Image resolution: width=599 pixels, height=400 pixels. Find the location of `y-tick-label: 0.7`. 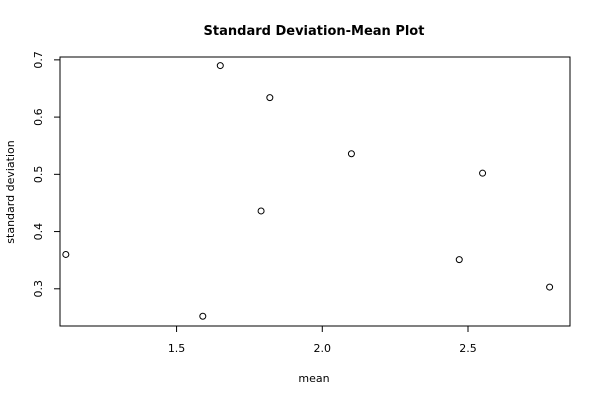

y-tick-label: 0.7 is located at coordinates (38, 60).